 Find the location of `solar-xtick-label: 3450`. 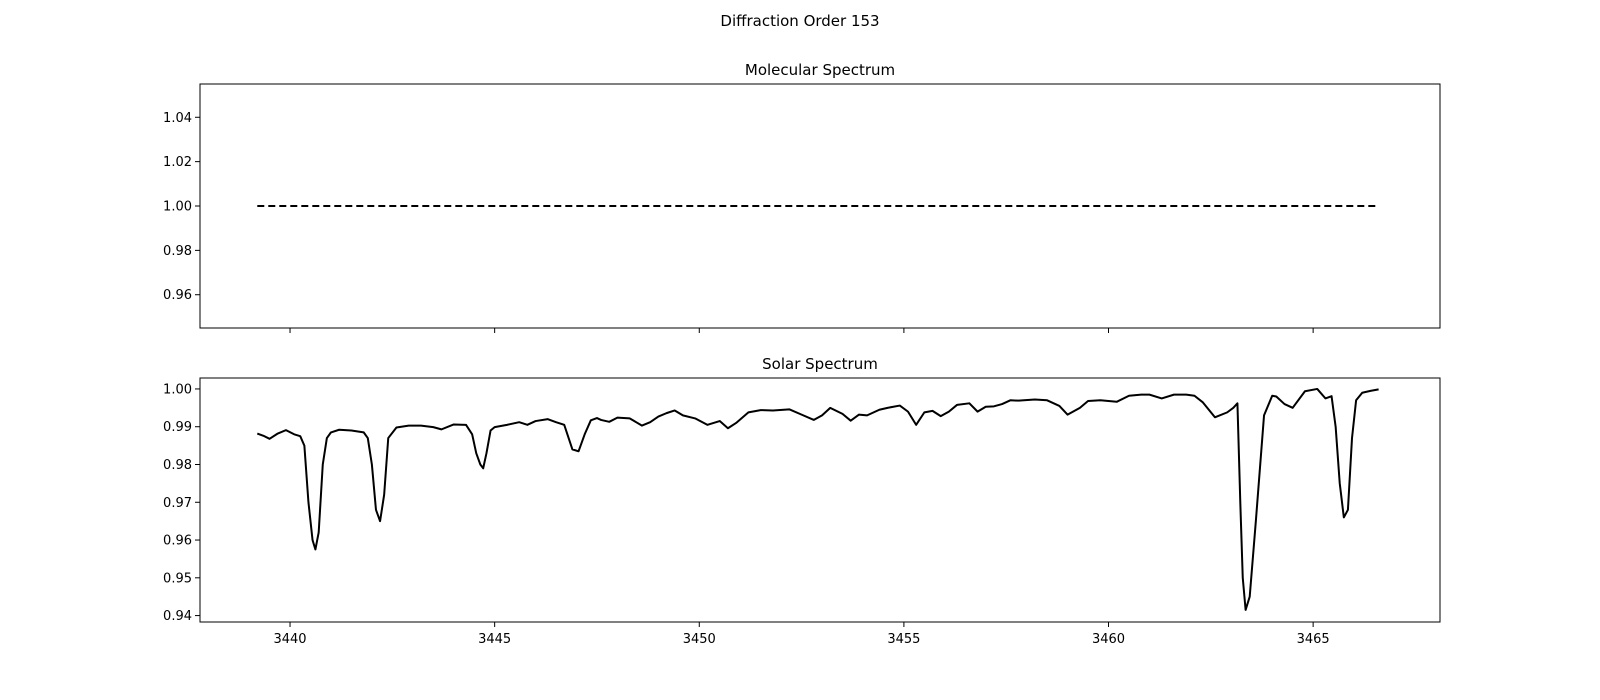

solar-xtick-label: 3450 is located at coordinates (699, 639).